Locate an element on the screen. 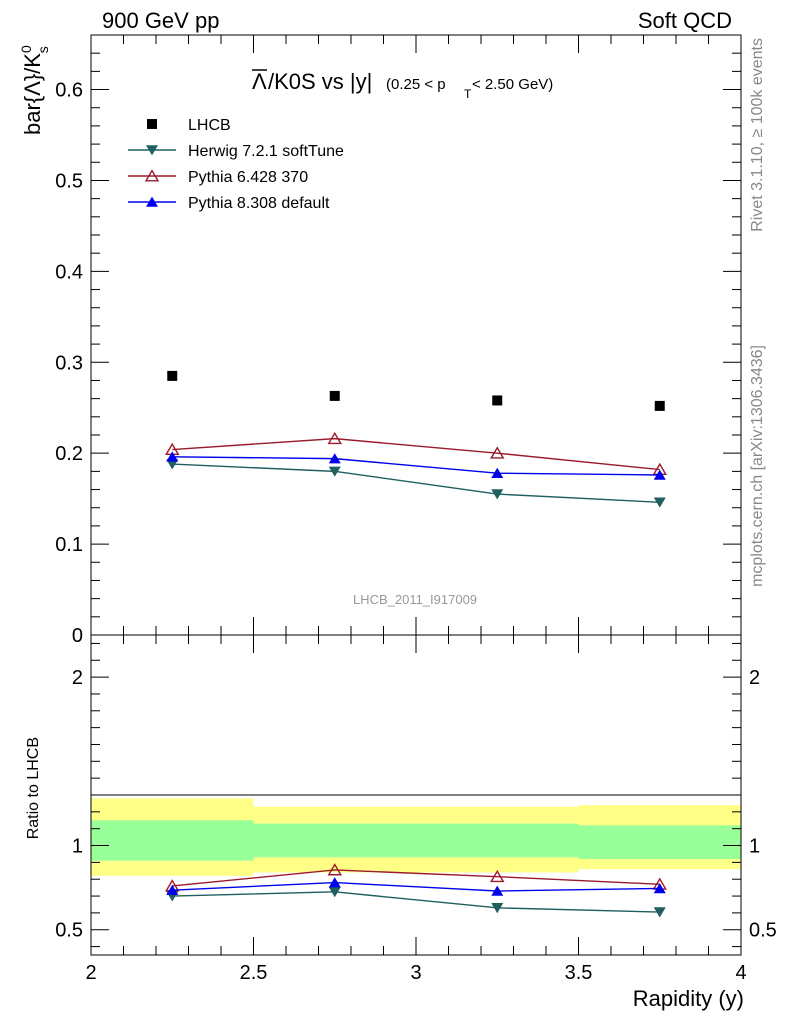  main-series-group is located at coordinates (416, 439).